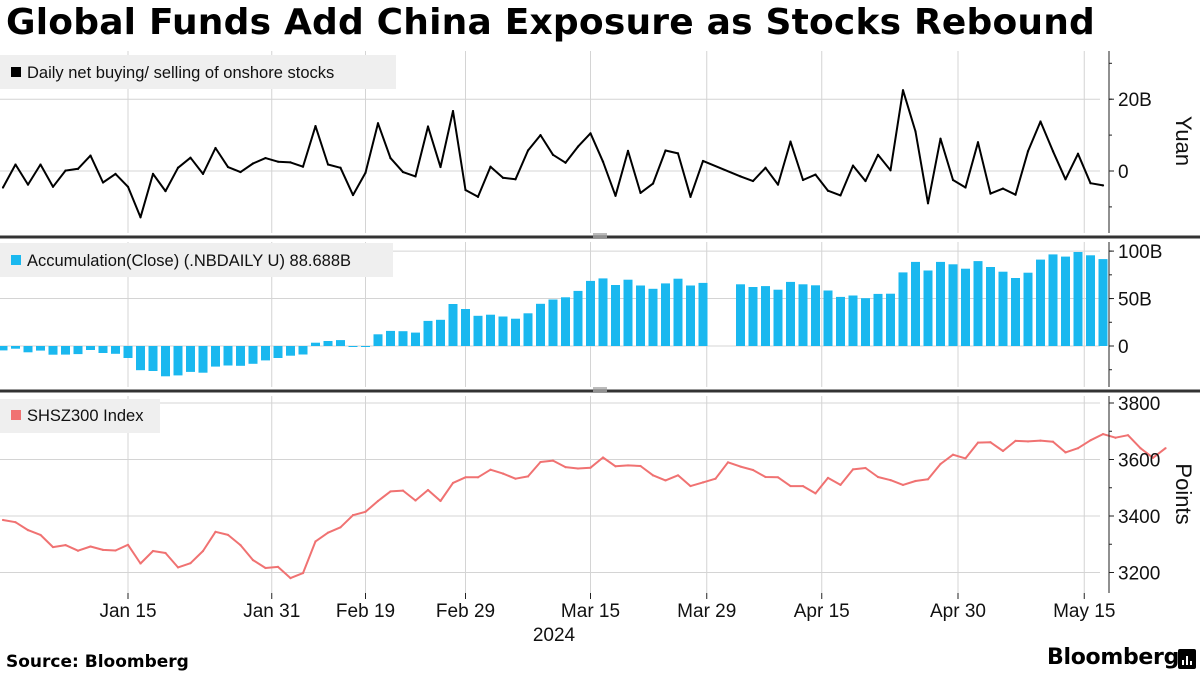 The image size is (1200, 675). Describe the element at coordinates (1135, 300) in the screenshot. I see `y-tick-label: 50B` at that location.